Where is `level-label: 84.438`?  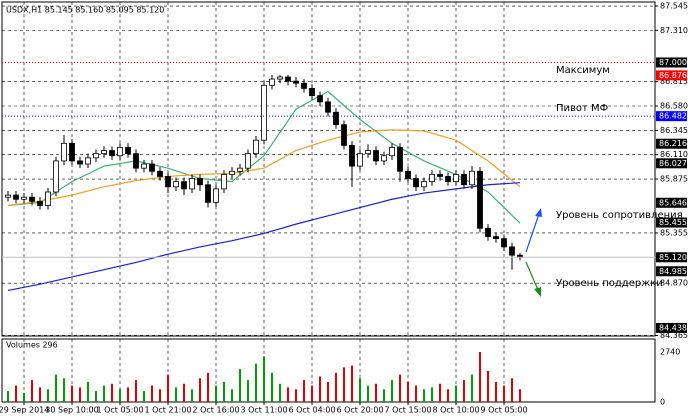 level-label: 84.438 is located at coordinates (673, 327).